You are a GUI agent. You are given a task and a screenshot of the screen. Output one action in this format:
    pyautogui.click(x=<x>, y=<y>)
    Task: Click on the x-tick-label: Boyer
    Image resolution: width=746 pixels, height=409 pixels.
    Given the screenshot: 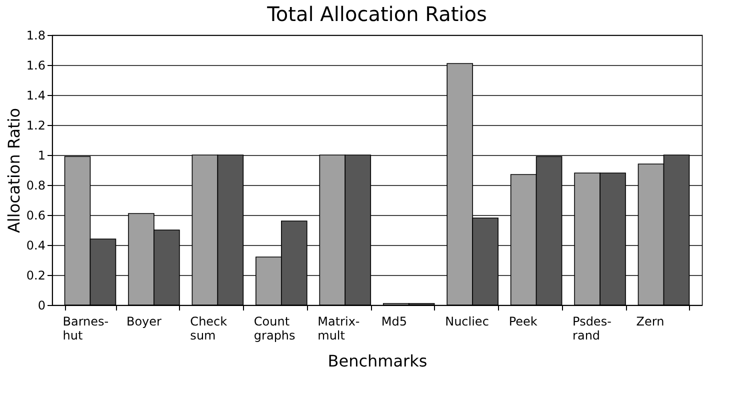 What is the action you would take?
    pyautogui.click(x=144, y=321)
    